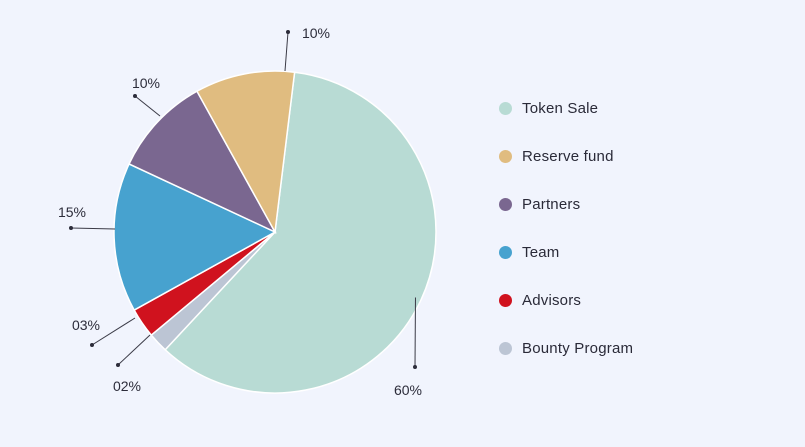 The width and height of the screenshot is (805, 447). I want to click on legend-item-partners: Partners, so click(566, 204).